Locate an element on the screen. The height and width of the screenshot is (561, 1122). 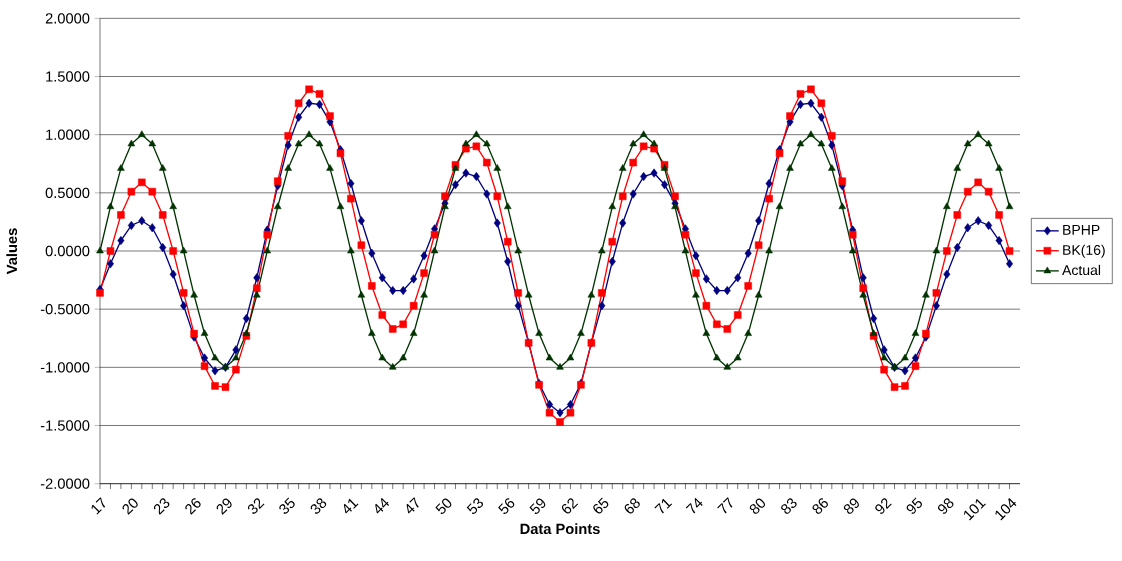
y-tick-label: 1.0000 is located at coordinates (68, 134).